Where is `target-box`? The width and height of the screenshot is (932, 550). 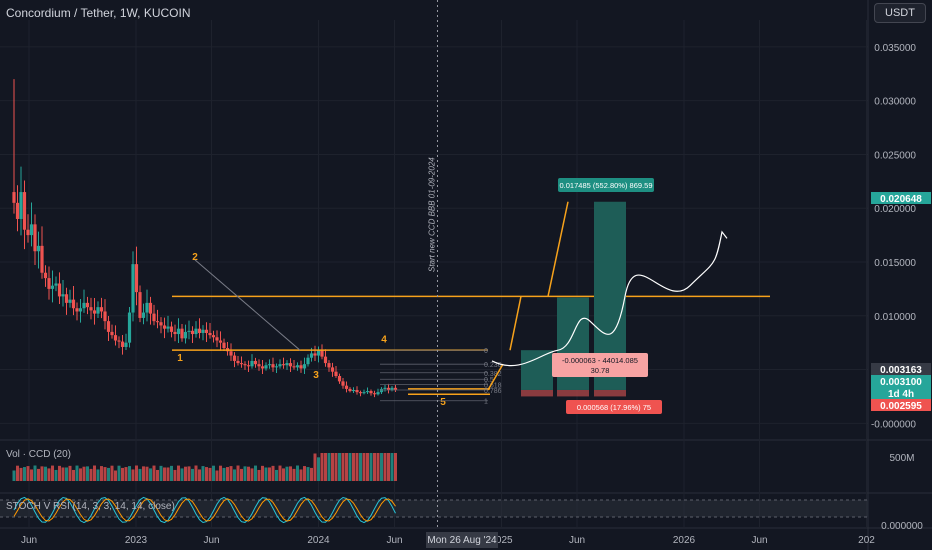 target-box is located at coordinates (537, 370).